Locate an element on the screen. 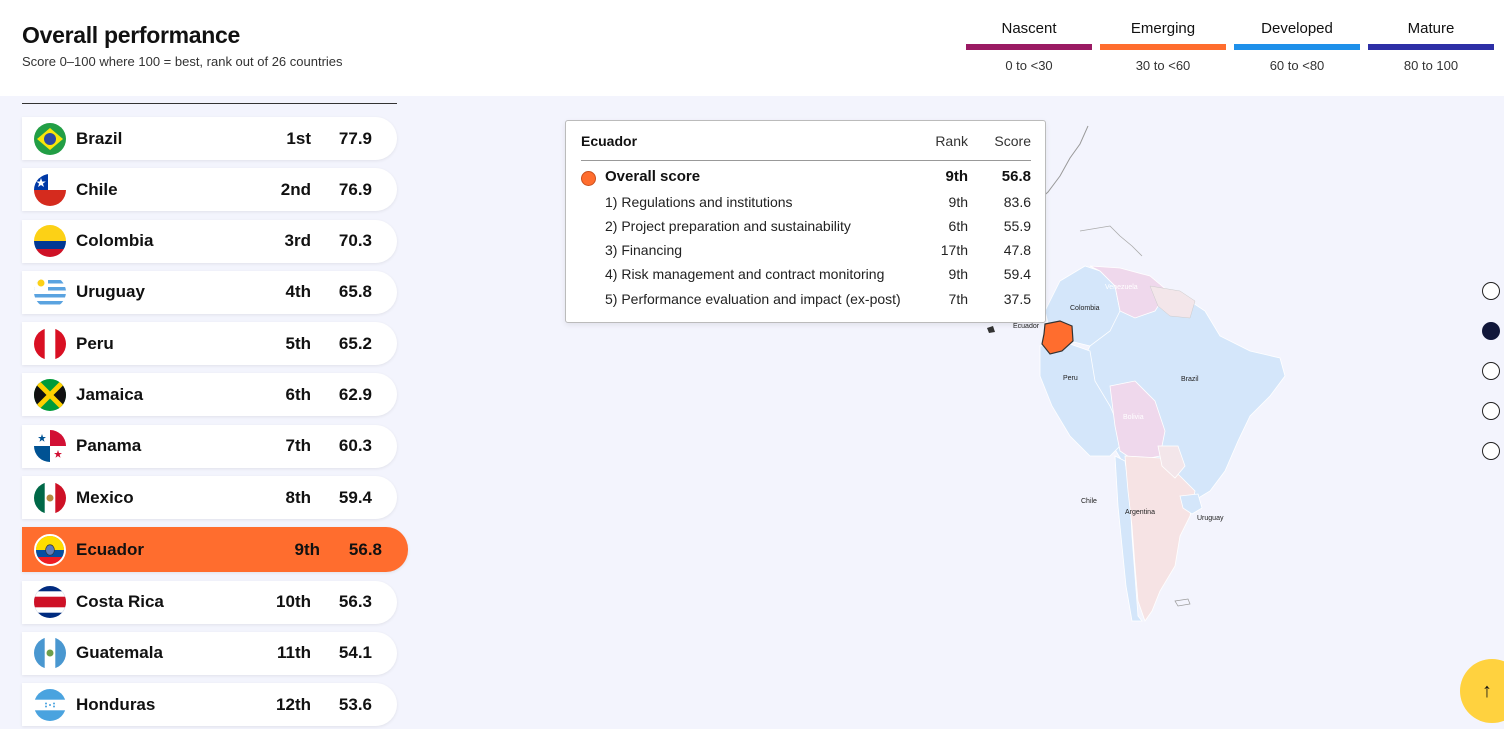 Image resolution: width=1504 pixels, height=729 pixels. map-galapagos is located at coordinates (991, 329).